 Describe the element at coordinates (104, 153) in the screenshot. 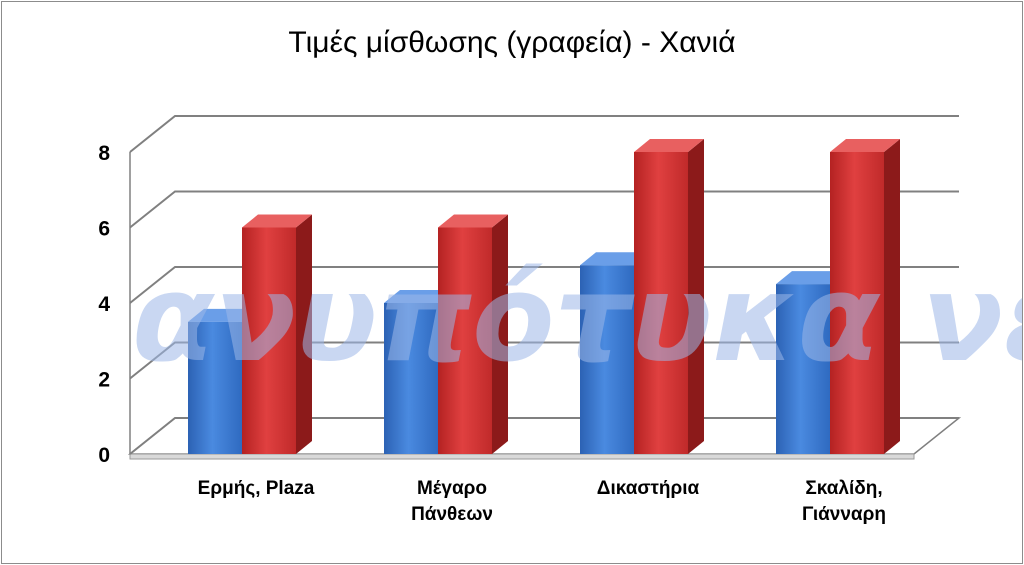

I see `y-tick-label: 8` at that location.